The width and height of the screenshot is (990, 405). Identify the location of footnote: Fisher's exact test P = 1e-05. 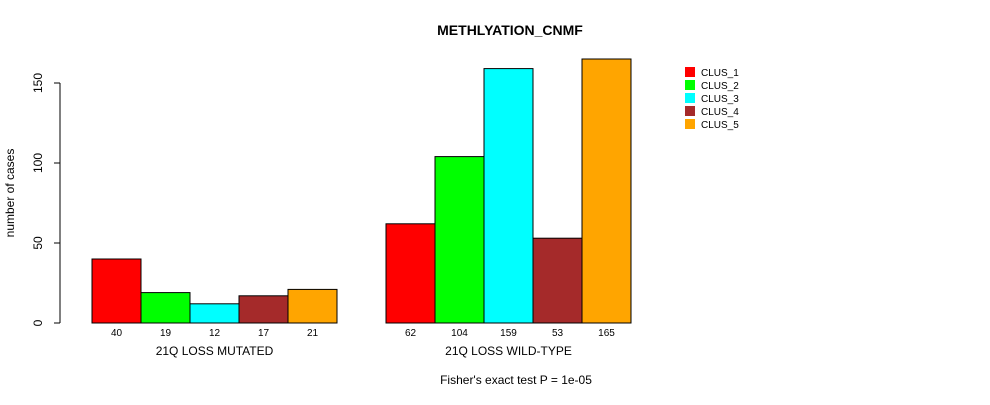
(516, 380).